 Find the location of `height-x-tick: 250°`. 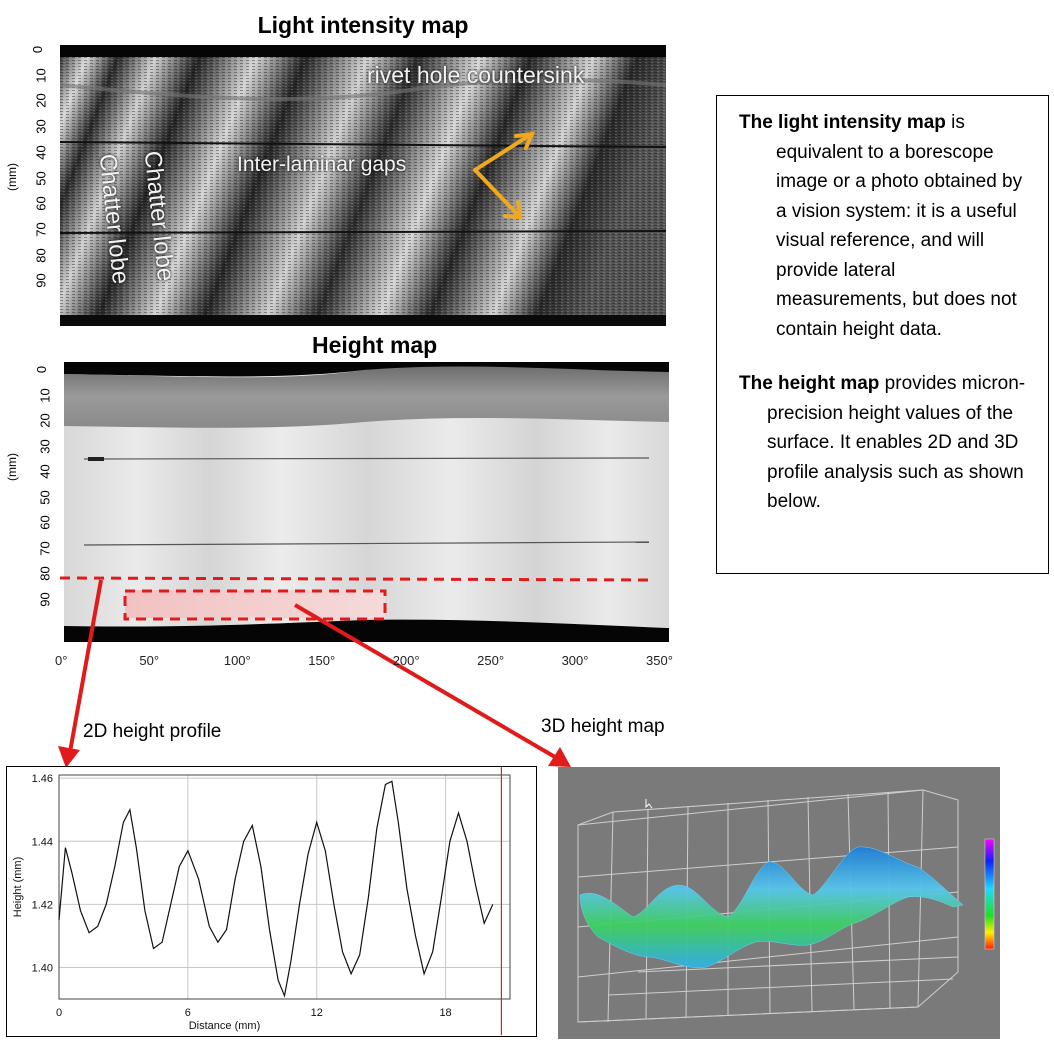

height-x-tick: 250° is located at coordinates (491, 660).